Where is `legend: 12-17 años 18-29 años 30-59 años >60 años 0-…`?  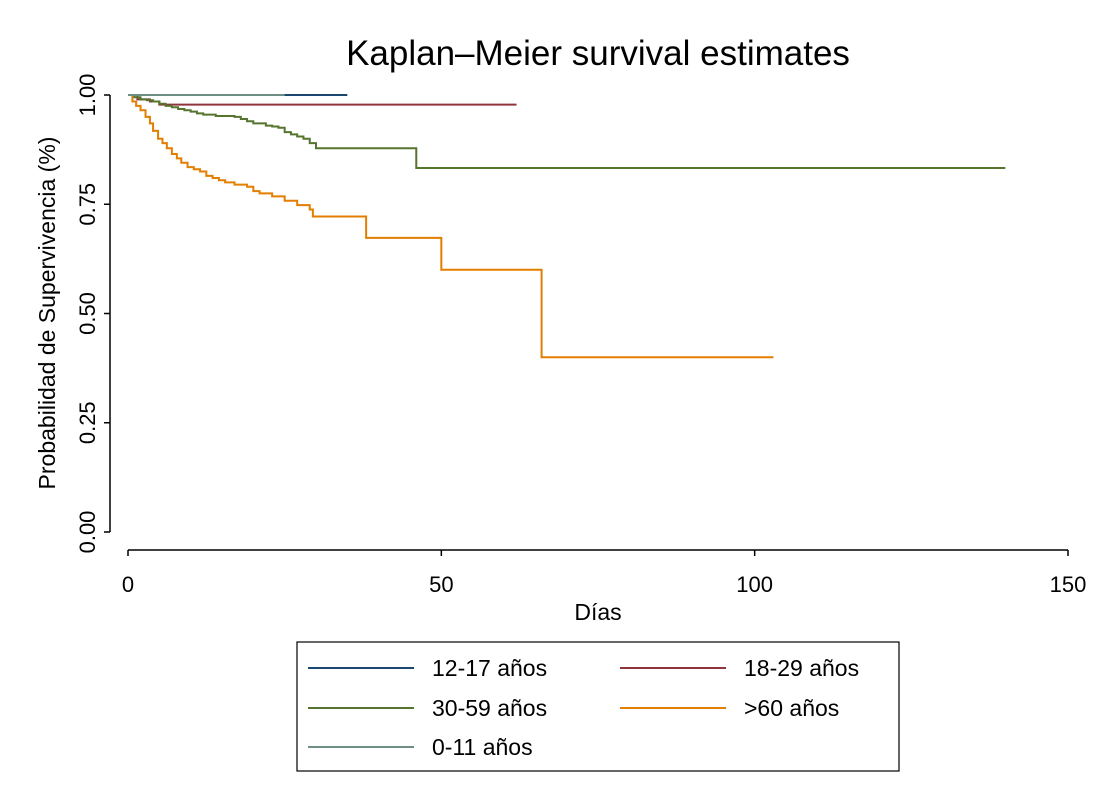 legend: 12-17 años 18-29 años 30-59 años >60 años 0-… is located at coordinates (583, 707).